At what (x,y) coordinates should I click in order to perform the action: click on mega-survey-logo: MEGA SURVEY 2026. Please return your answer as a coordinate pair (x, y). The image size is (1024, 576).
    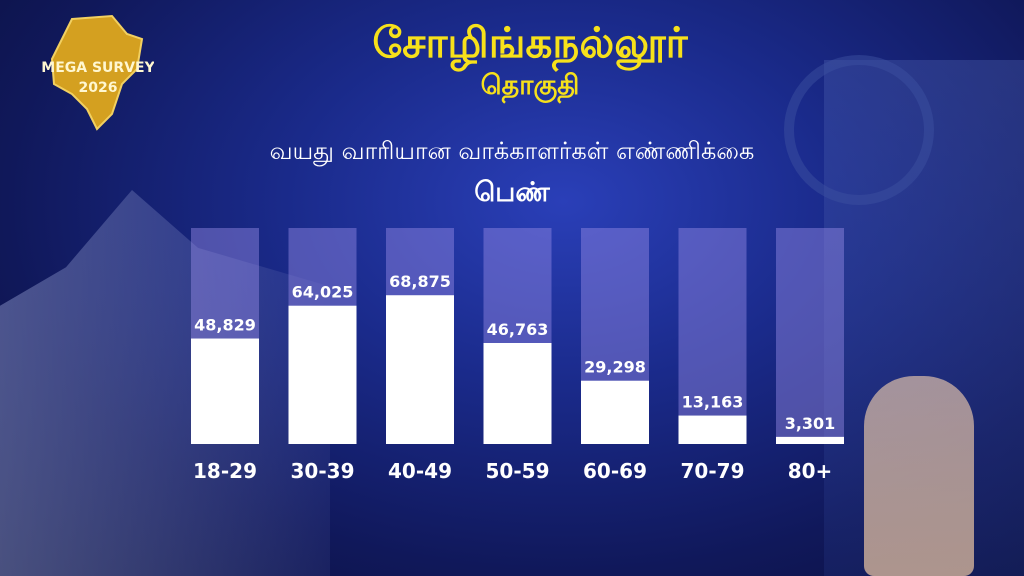
    Looking at the image, I should click on (98, 72).